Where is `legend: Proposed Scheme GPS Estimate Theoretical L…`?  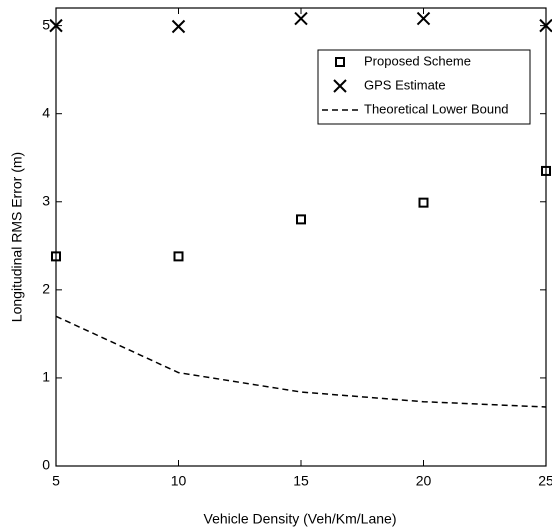 legend: Proposed Scheme GPS Estimate Theoretical L… is located at coordinates (424, 87).